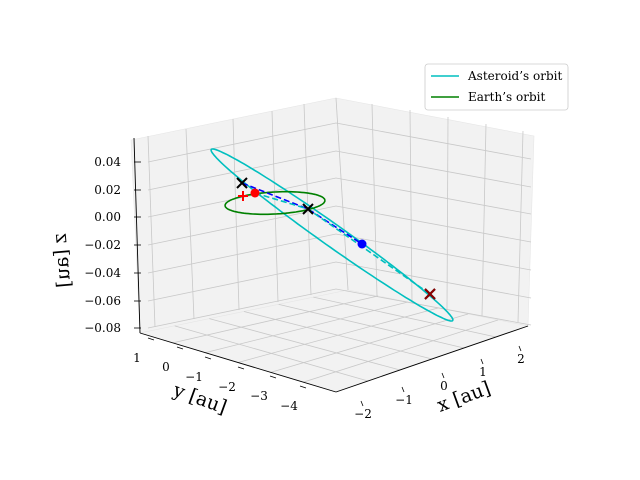 The height and width of the screenshot is (480, 640). Describe the element at coordinates (363, 414) in the screenshot. I see `x-tick-label: −2` at that location.